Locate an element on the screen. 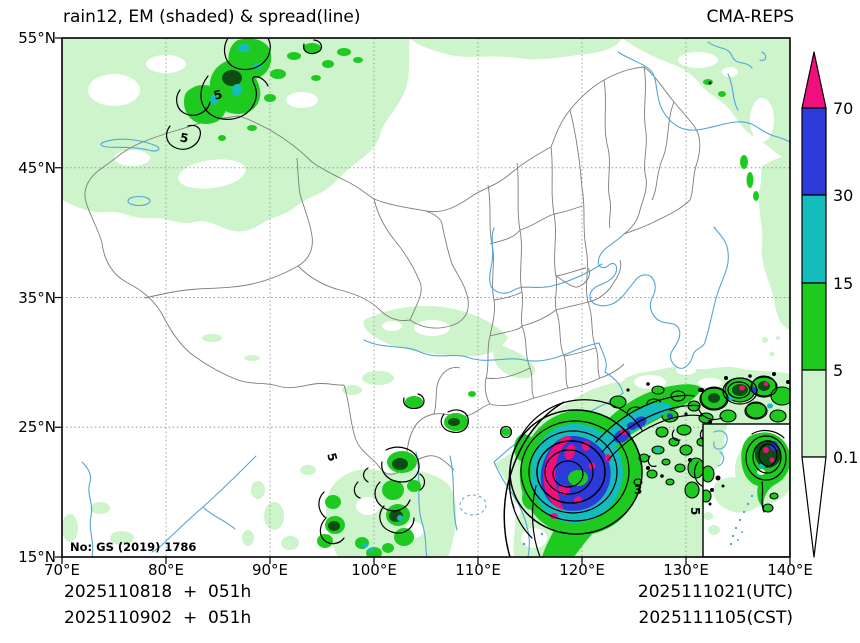 This screenshot has width=860, height=643. inset-frame is located at coordinates (746, 490).